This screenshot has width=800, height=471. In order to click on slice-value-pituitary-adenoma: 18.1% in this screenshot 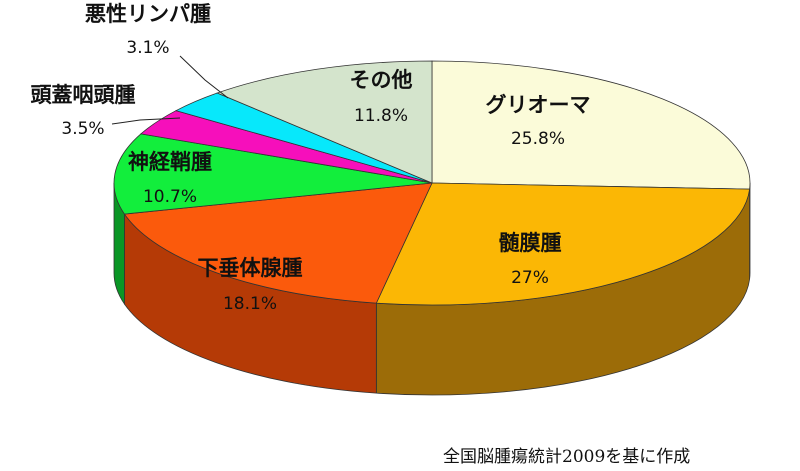, I will do `click(250, 304)`.